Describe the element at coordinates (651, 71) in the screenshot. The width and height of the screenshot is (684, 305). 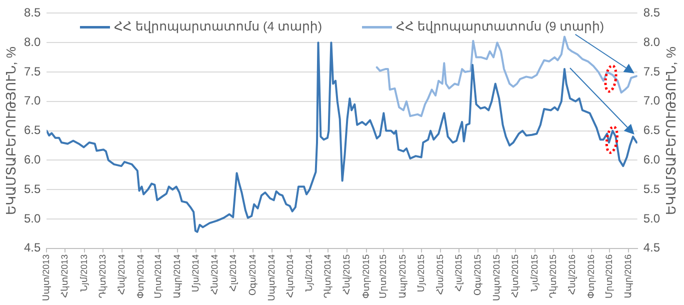
I see `y2-tick-label: 7.5` at that location.